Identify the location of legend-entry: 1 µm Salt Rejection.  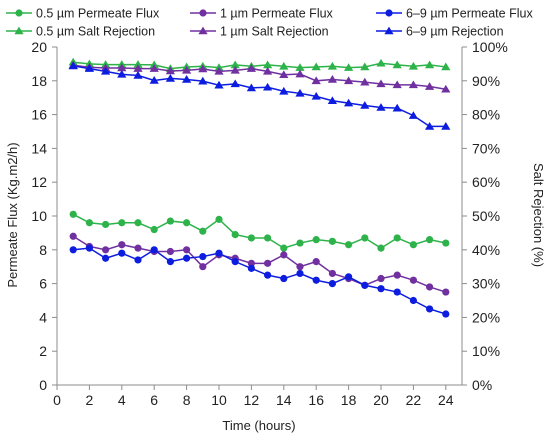
(259, 32).